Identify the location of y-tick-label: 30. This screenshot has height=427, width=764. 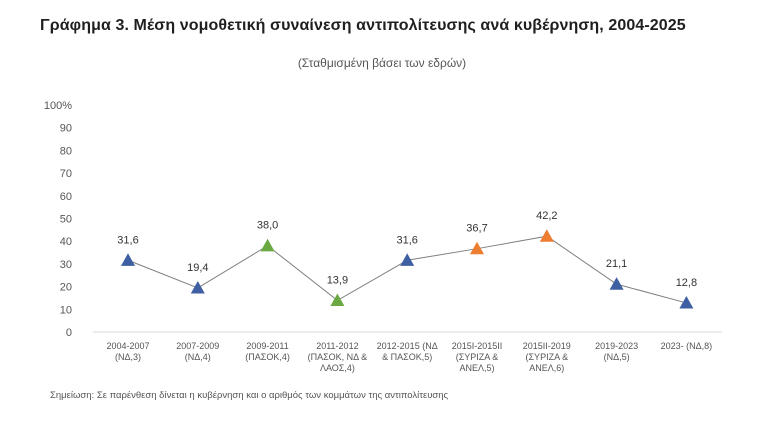
(66, 265).